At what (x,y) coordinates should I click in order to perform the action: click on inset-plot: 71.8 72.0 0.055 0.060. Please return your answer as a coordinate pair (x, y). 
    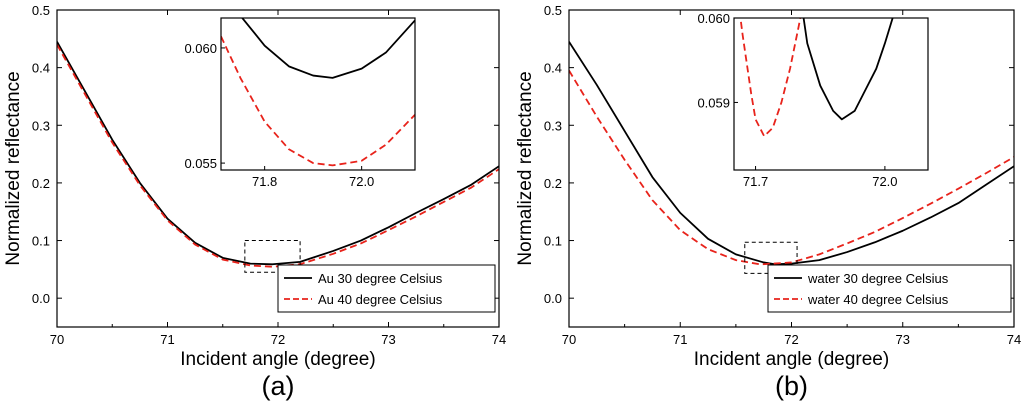
    Looking at the image, I should click on (300, 103).